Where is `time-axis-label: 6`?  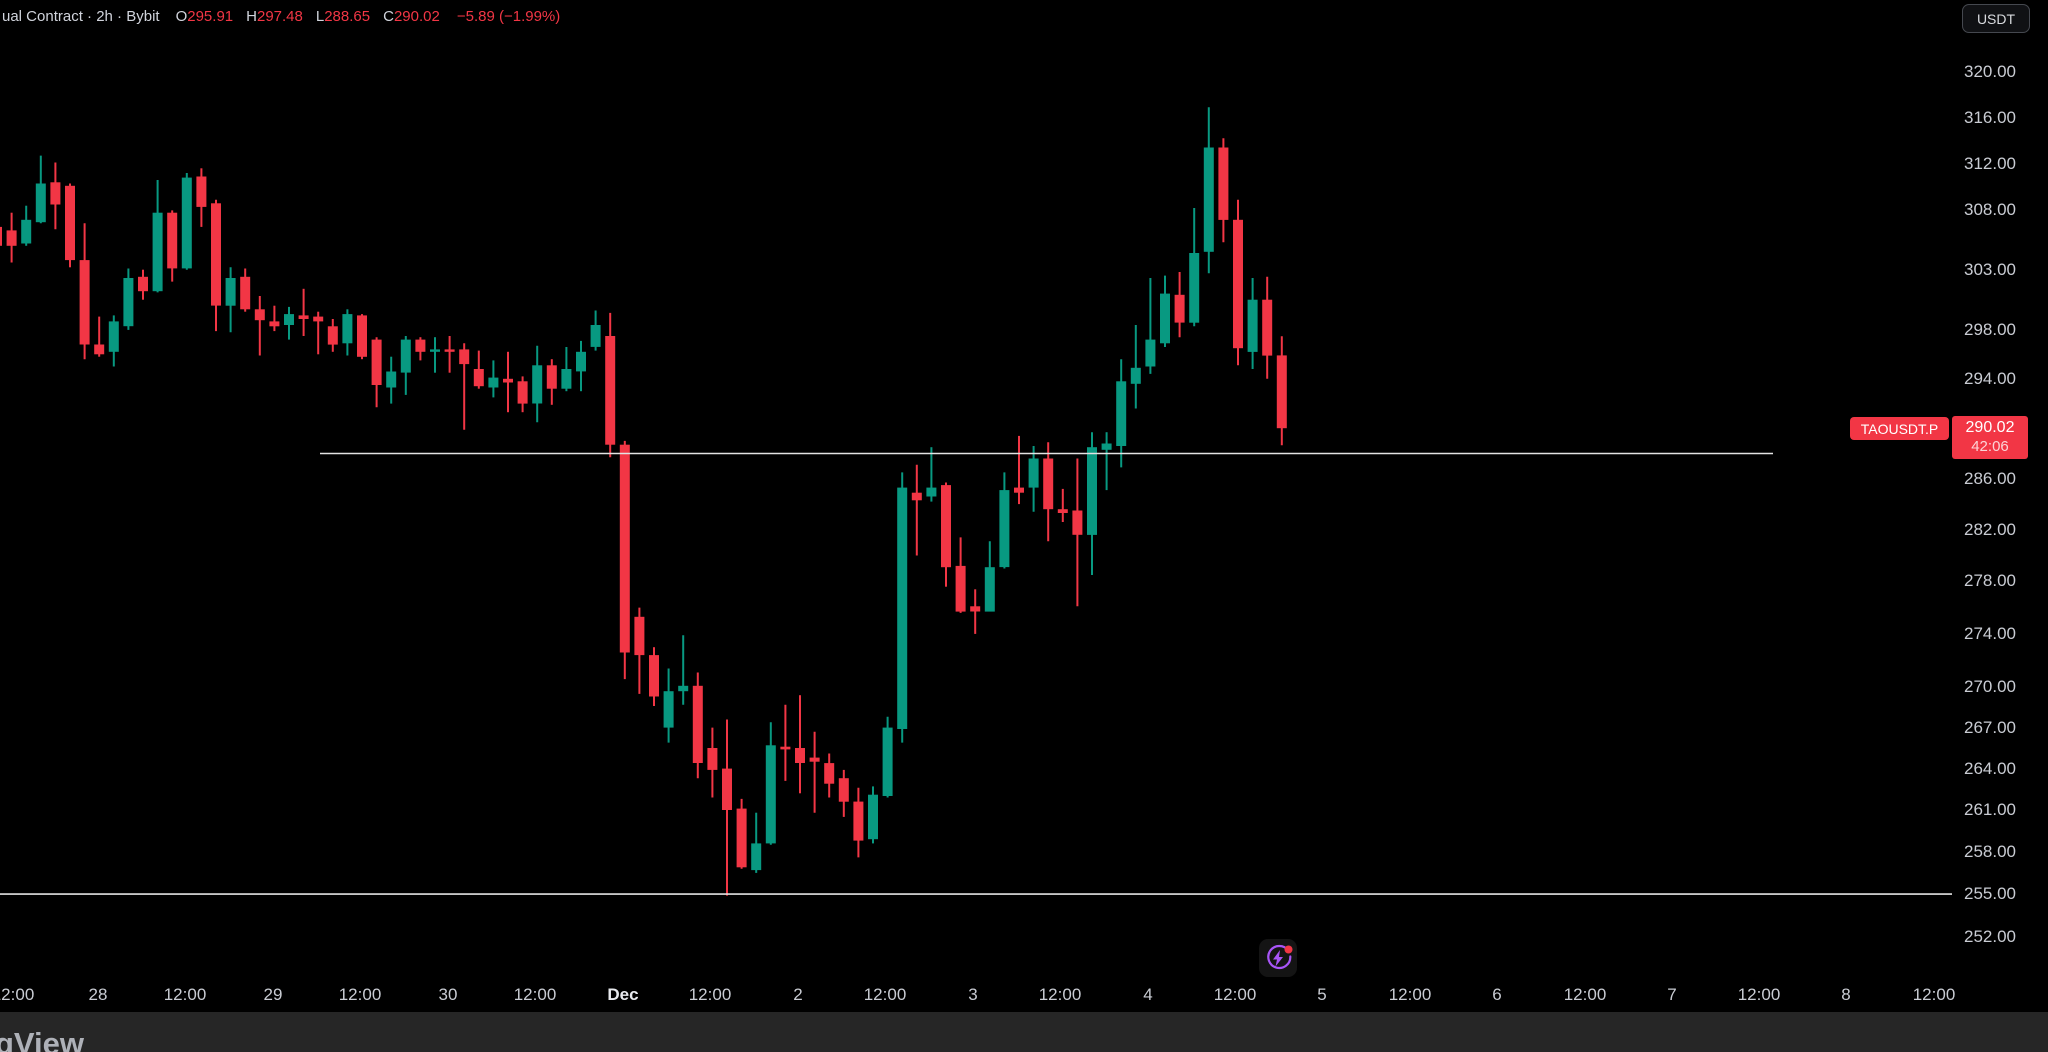 time-axis-label: 6 is located at coordinates (1497, 994).